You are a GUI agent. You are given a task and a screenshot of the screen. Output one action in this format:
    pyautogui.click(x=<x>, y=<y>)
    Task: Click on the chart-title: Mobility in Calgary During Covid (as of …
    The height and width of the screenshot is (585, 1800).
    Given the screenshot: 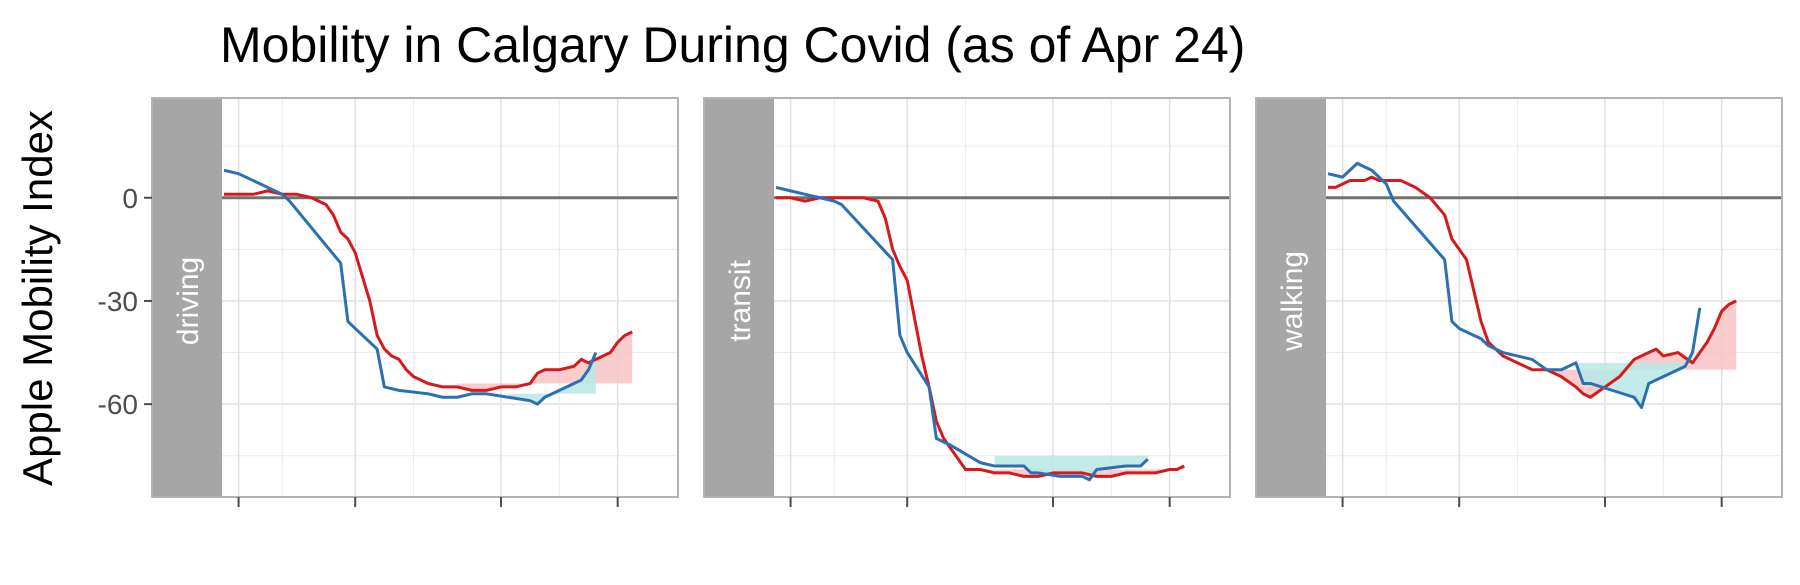 What is the action you would take?
    pyautogui.click(x=732, y=45)
    